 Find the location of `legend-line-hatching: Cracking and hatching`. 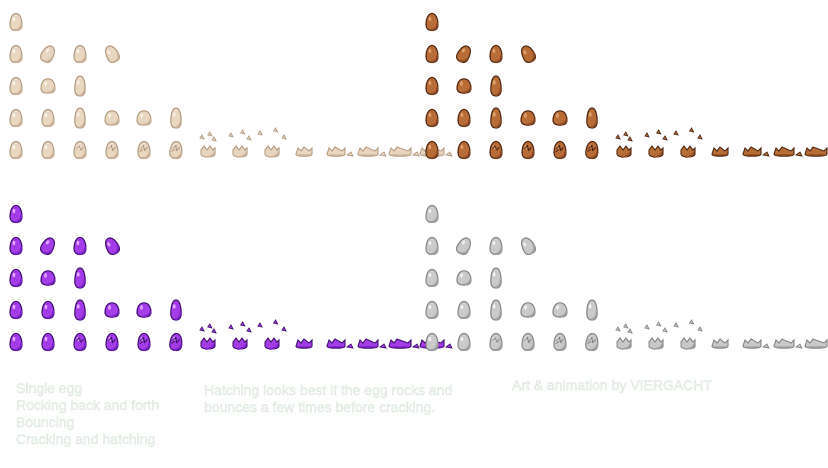

legend-line-hatching: Cracking and hatching is located at coordinates (86, 439).